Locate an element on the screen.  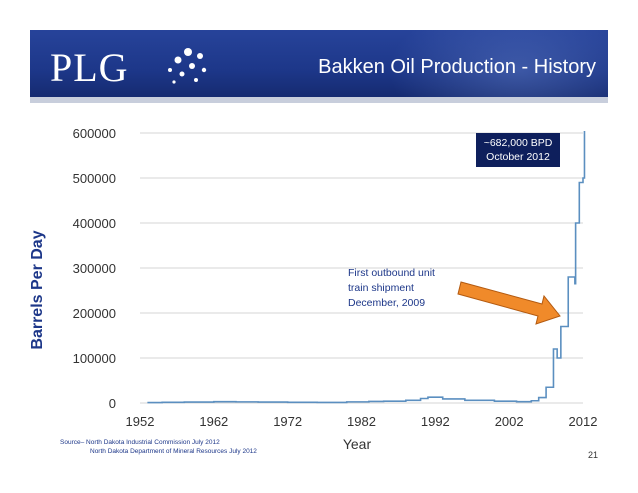
y-tick-label: 200000 is located at coordinates (94, 313).